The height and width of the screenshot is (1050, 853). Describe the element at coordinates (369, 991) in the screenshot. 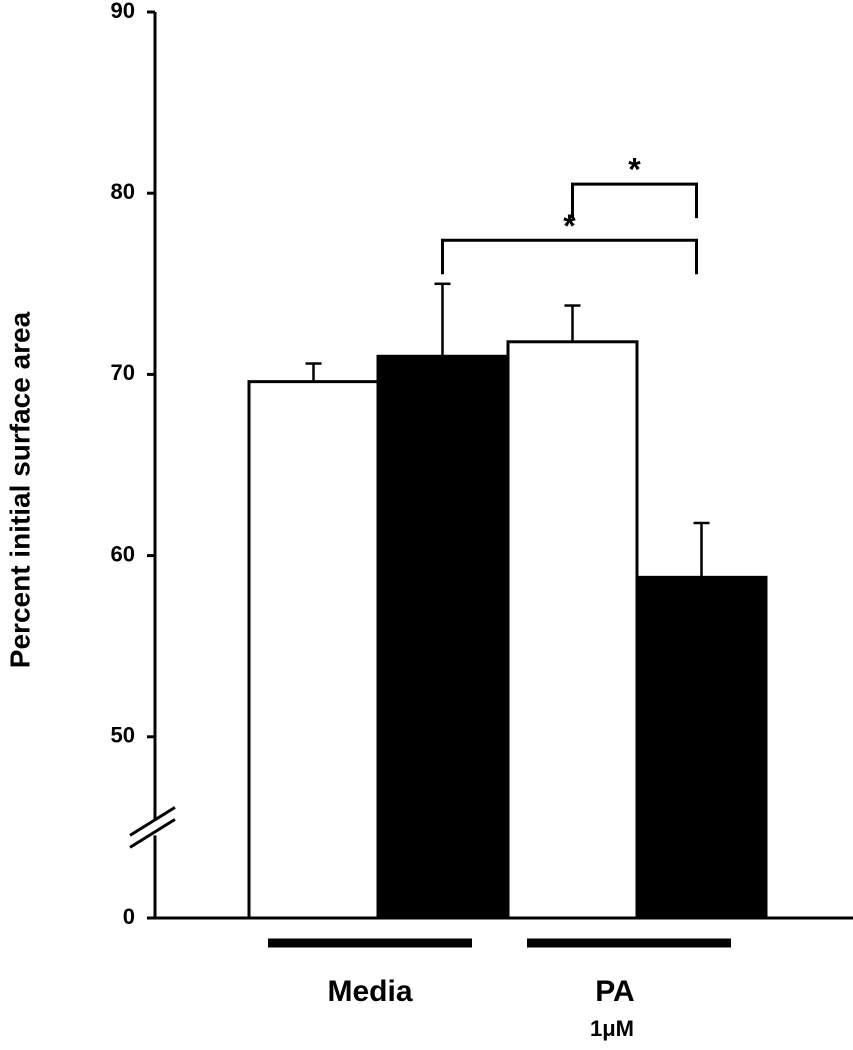

I see `x-tick-label: Media` at that location.